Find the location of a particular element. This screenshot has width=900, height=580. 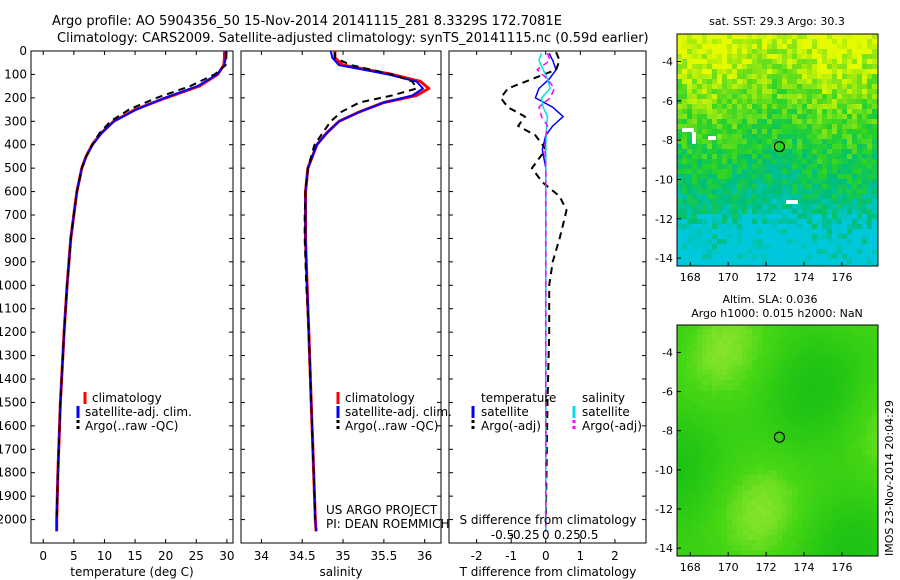

map-x-tick-label: 174 is located at coordinates (804, 277).